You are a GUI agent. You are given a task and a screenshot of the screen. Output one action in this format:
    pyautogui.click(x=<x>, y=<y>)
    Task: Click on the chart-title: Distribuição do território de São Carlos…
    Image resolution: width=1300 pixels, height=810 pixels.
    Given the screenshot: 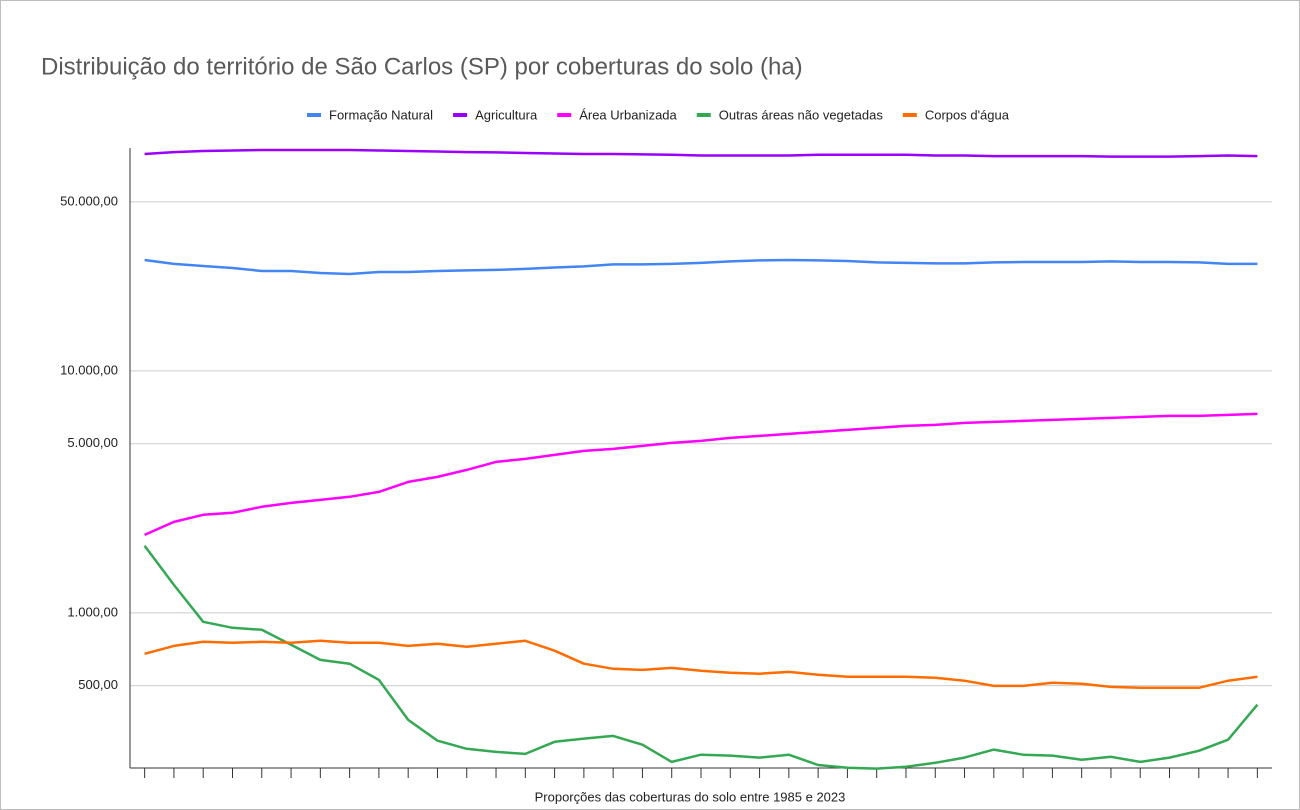 What is the action you would take?
    pyautogui.click(x=422, y=66)
    